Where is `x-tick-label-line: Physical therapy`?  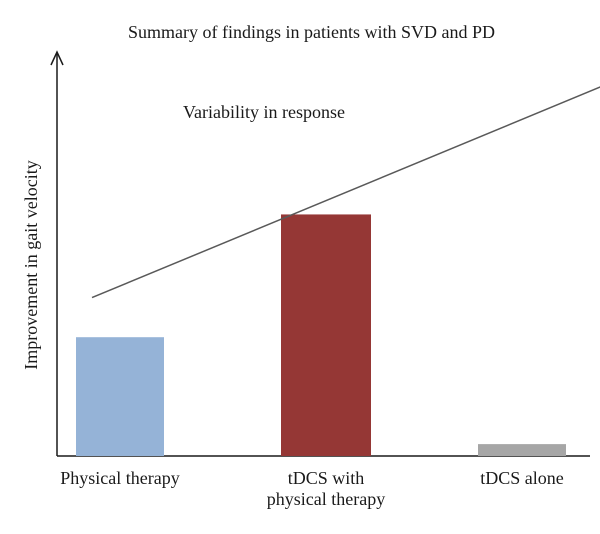 x-tick-label-line: Physical therapy is located at coordinates (119, 478).